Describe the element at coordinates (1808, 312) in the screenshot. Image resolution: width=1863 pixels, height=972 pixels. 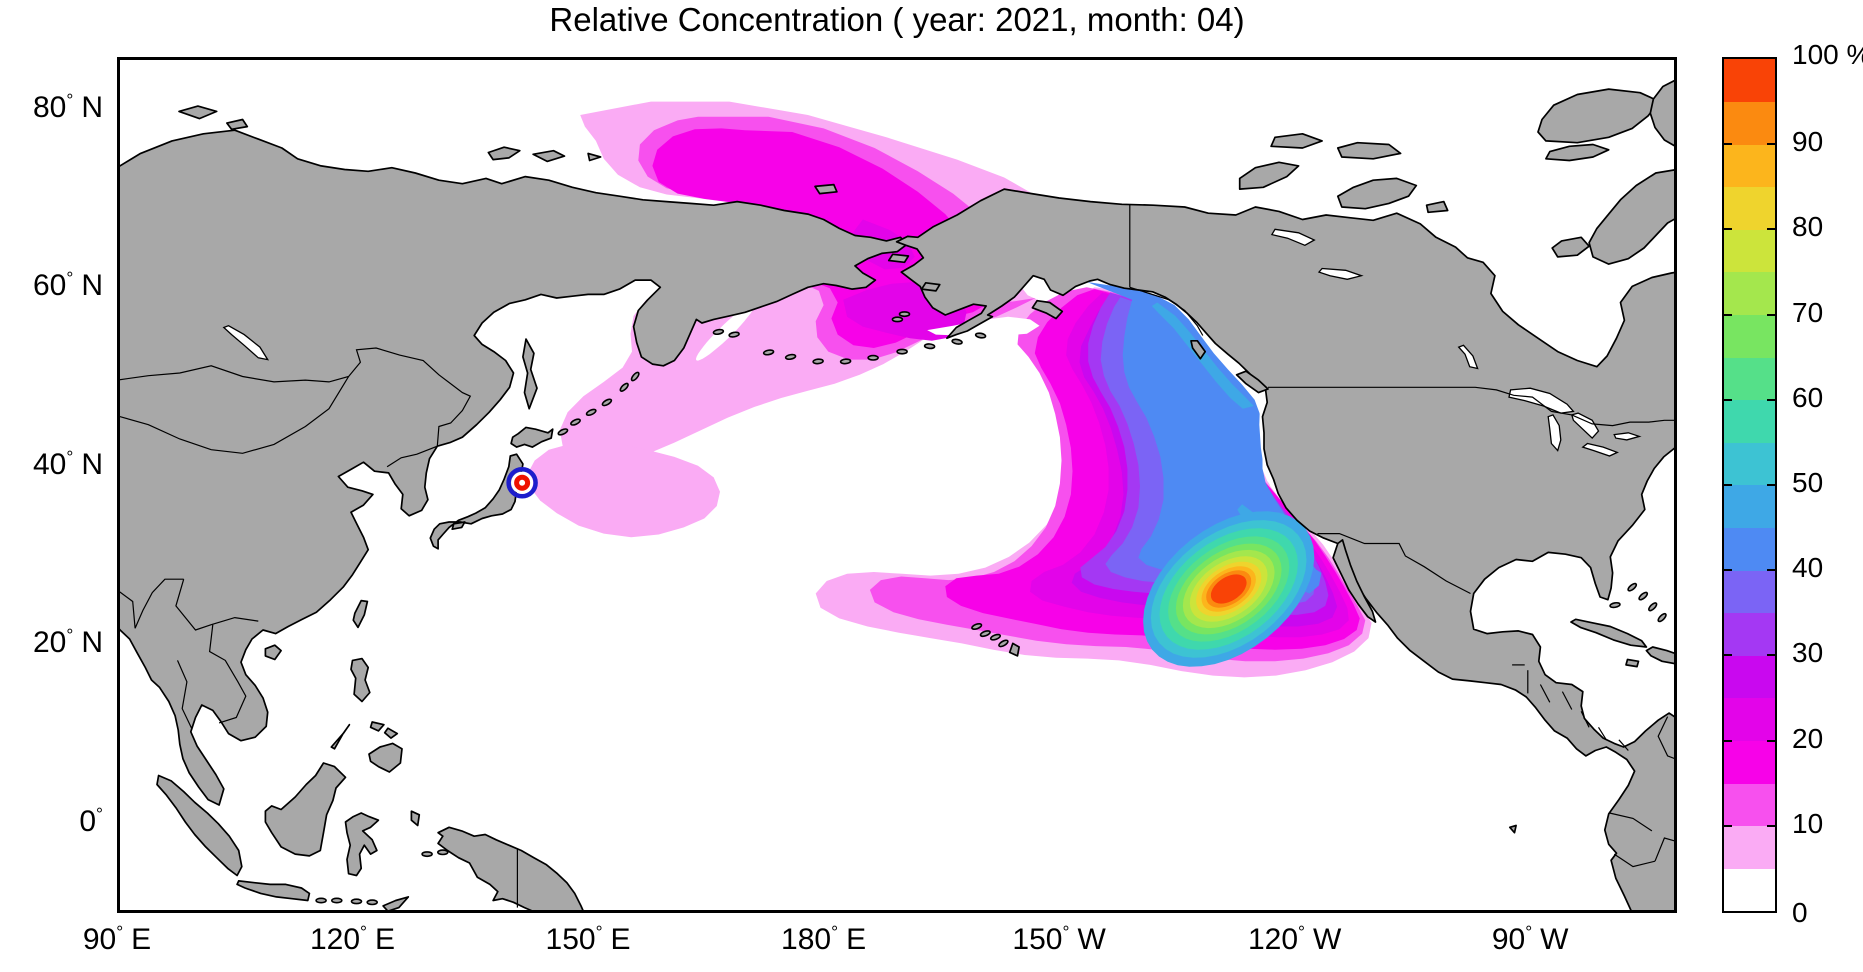
I see `colorbar-label-70: 70` at that location.